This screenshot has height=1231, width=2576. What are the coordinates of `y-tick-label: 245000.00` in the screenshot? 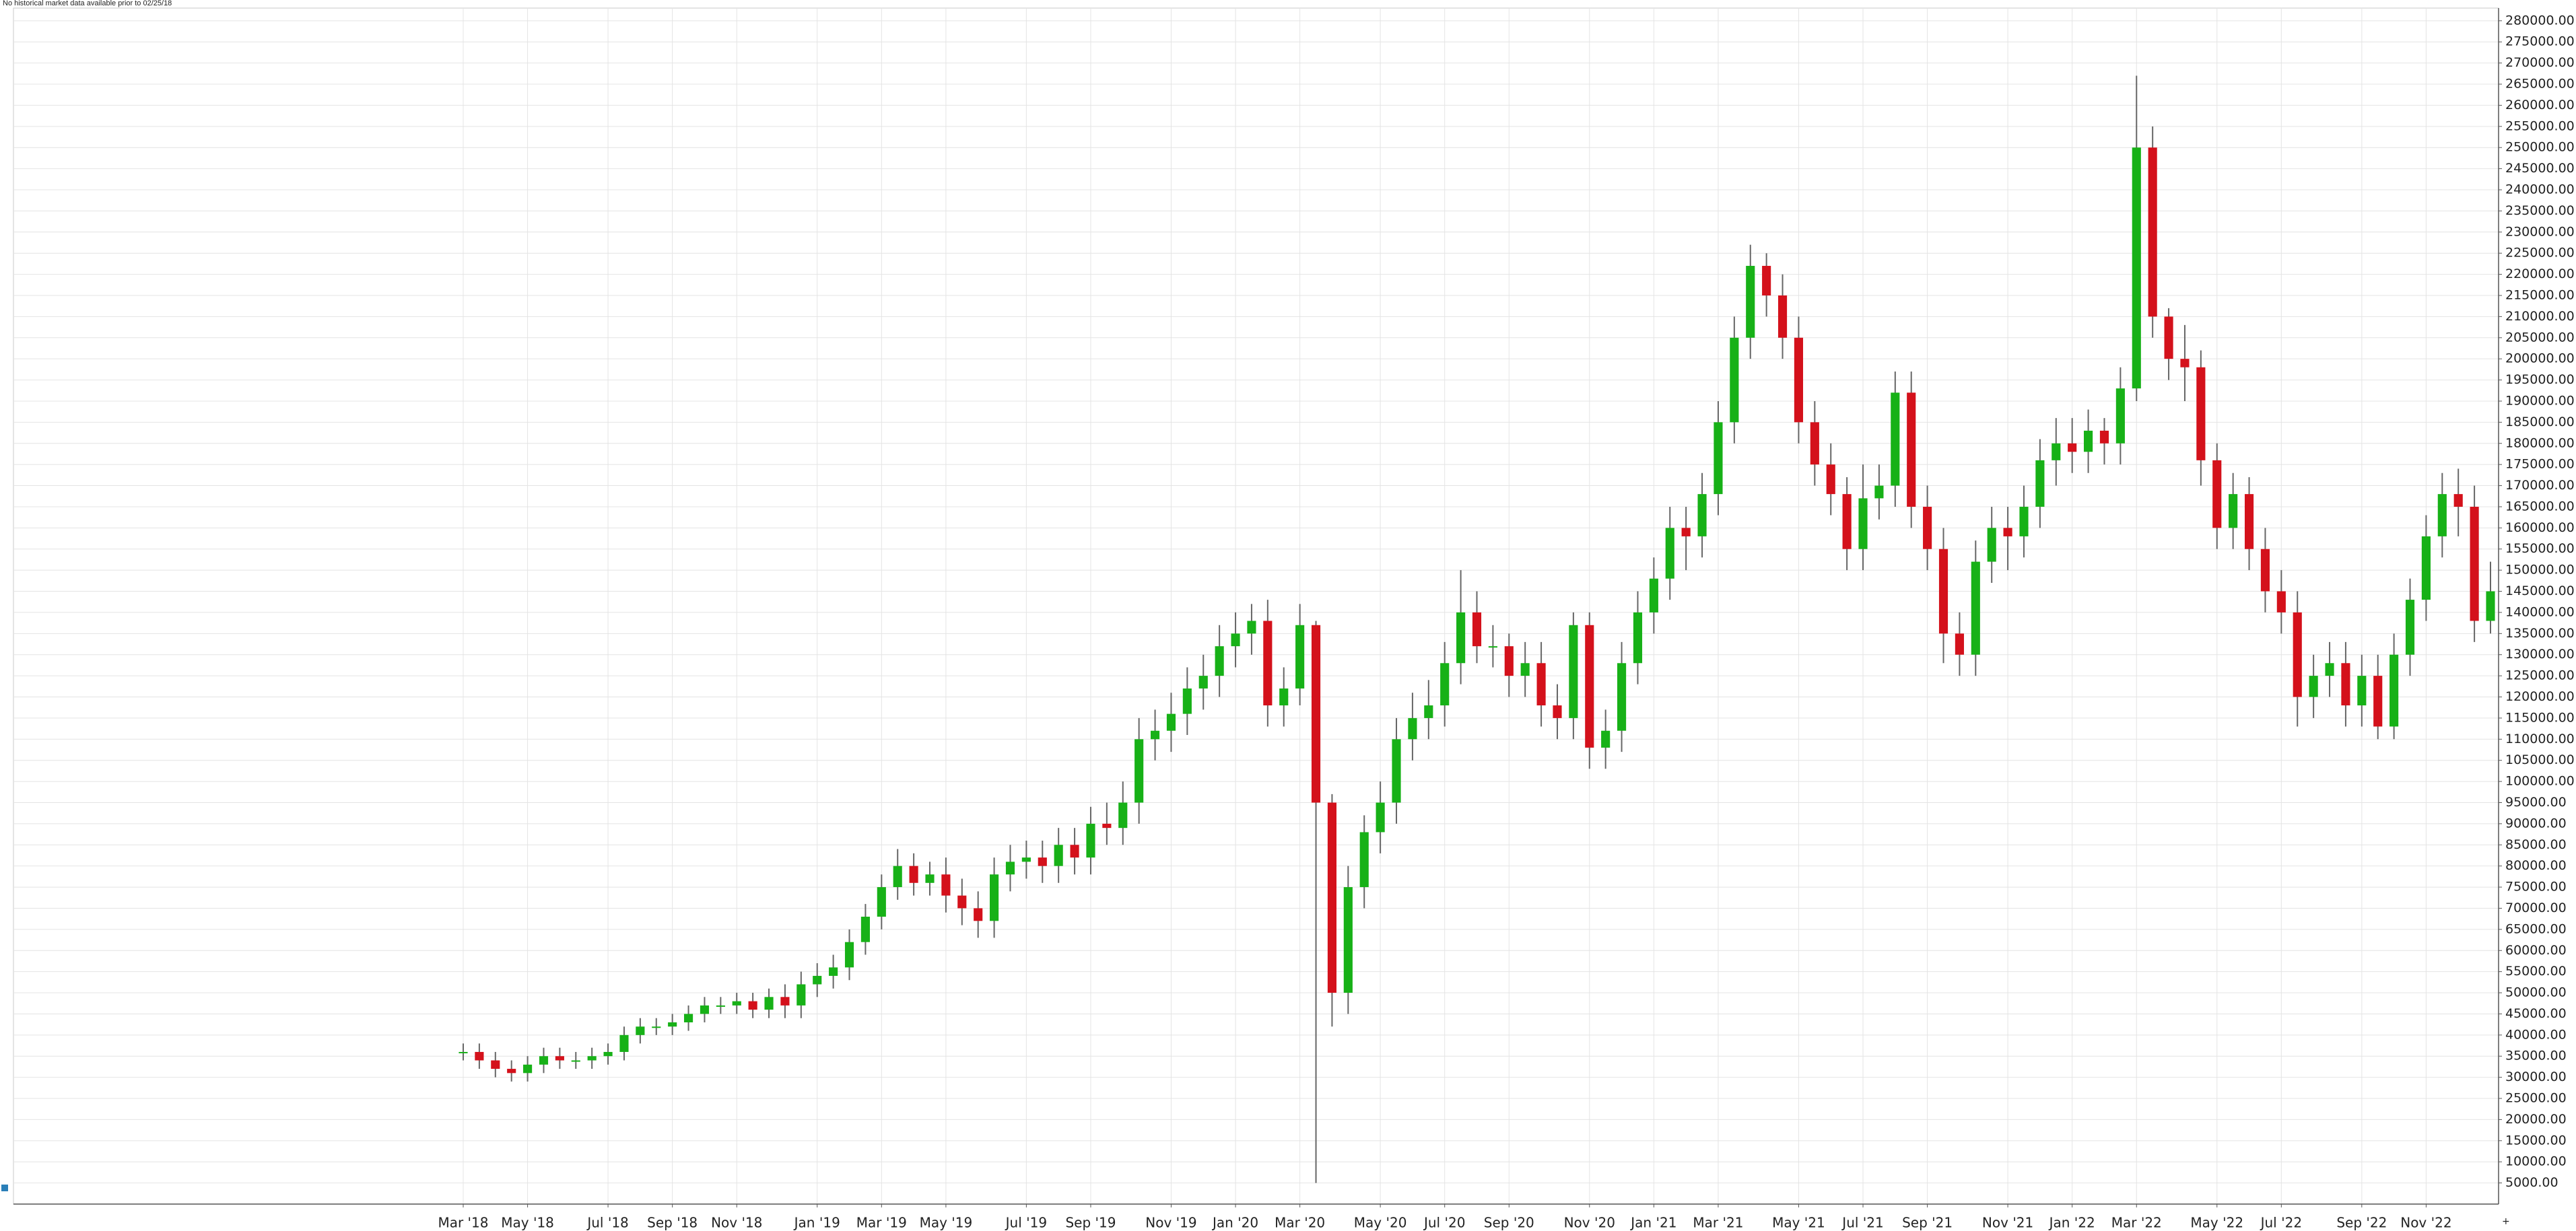 It's located at (2540, 168).